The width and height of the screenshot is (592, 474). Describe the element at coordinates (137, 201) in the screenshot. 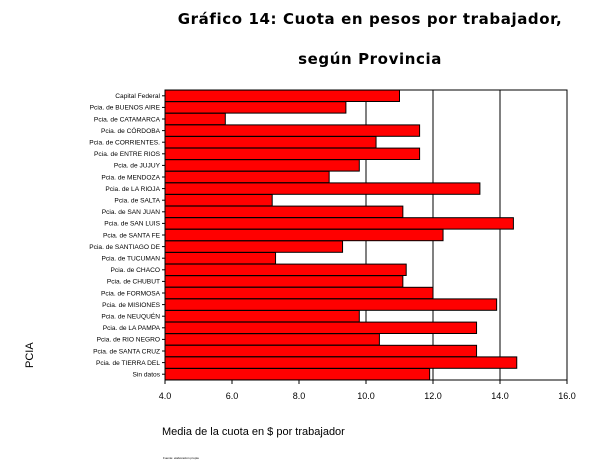

I see `category-label: Pcia. de SALTA` at that location.